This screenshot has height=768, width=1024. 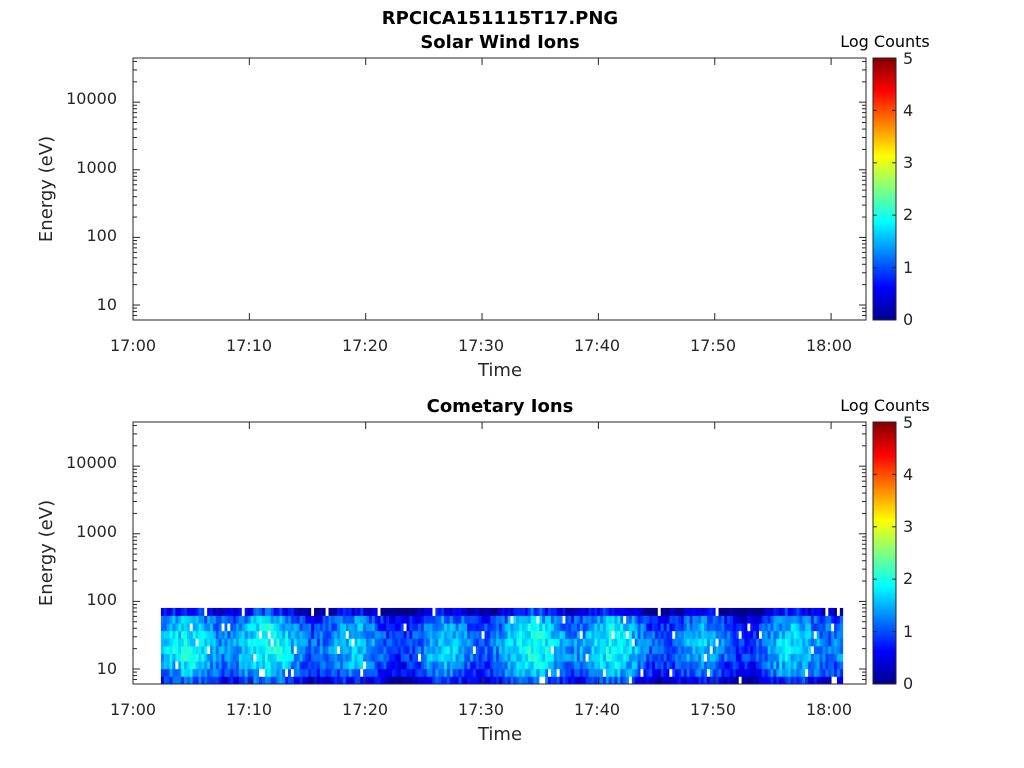 What do you see at coordinates (101, 235) in the screenshot?
I see `y-tick-label: 100` at bounding box center [101, 235].